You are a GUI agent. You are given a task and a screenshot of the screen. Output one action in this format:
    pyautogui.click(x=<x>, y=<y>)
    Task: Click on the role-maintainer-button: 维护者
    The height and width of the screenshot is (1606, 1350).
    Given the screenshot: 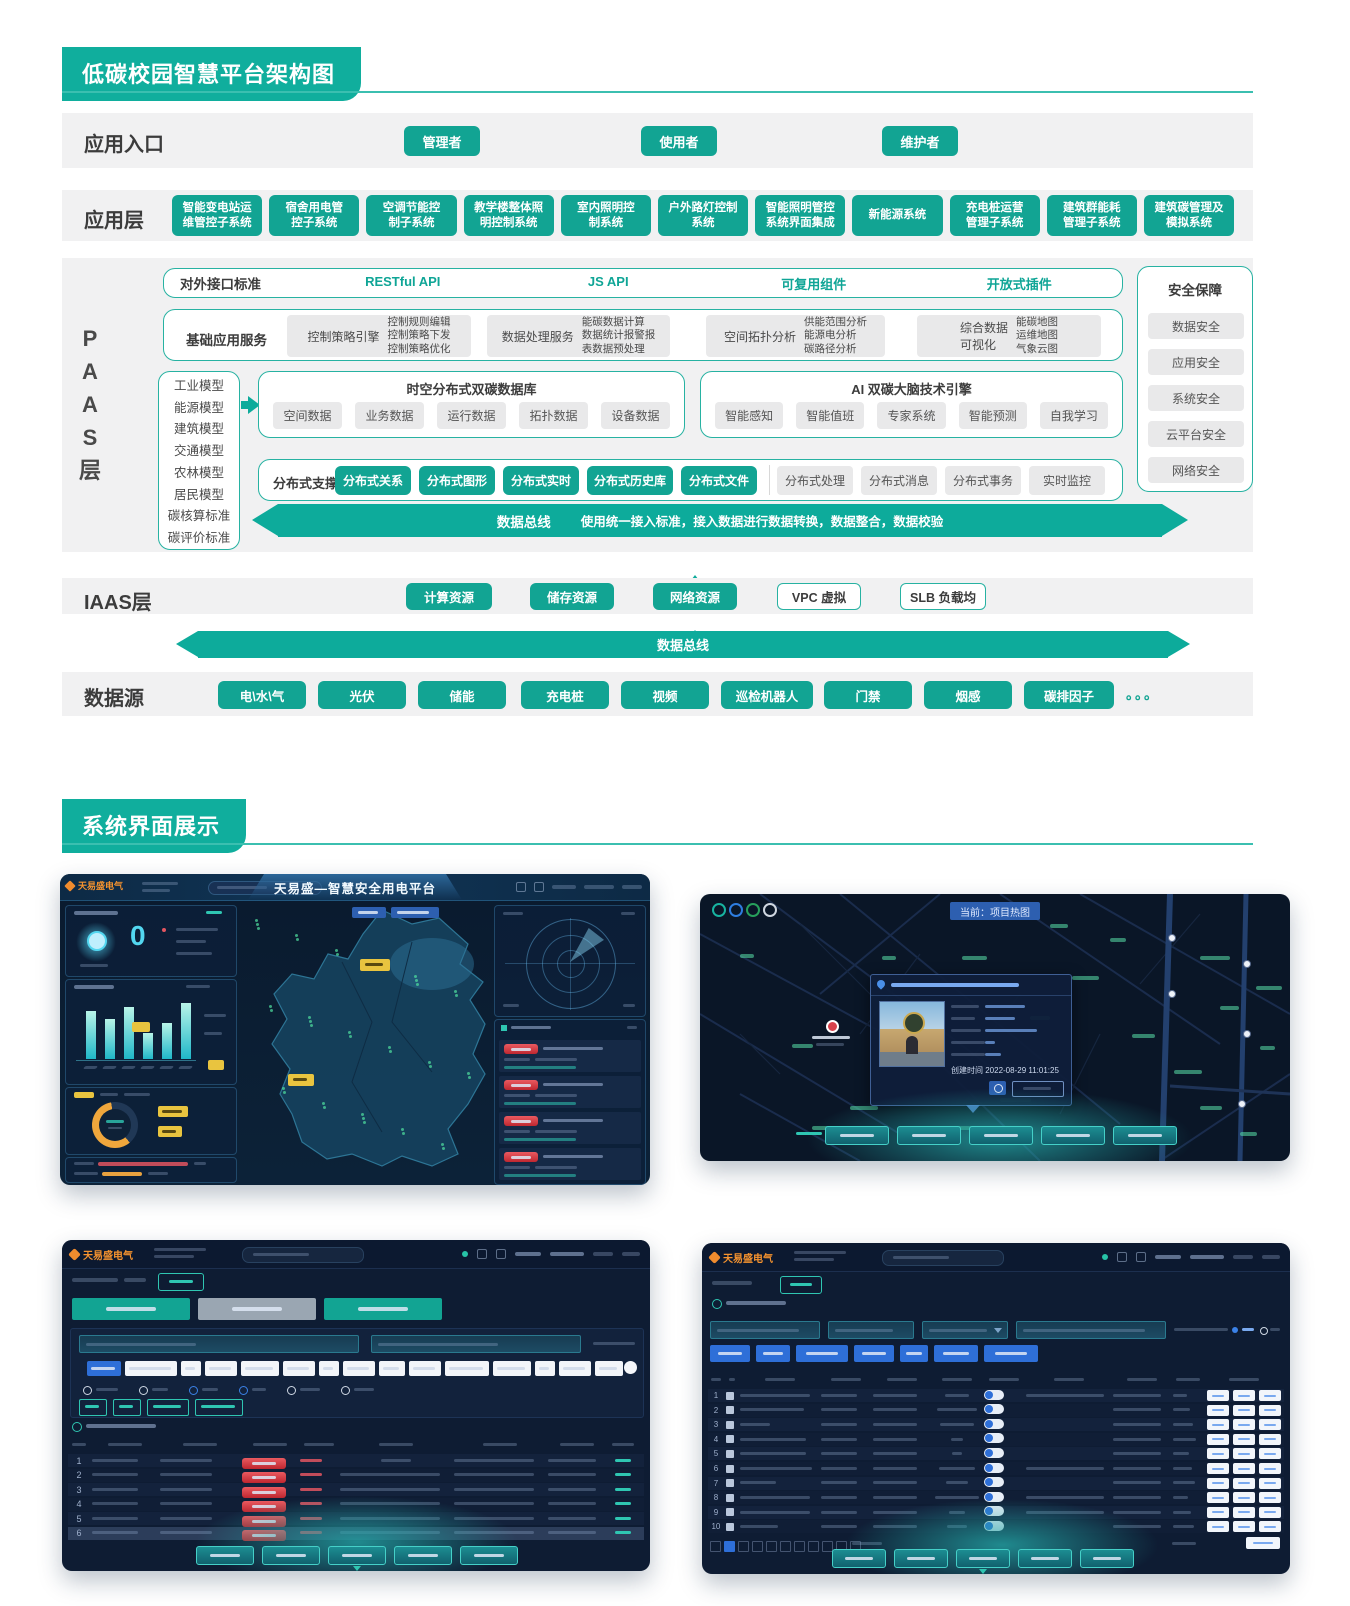 What is the action you would take?
    pyautogui.click(x=920, y=141)
    